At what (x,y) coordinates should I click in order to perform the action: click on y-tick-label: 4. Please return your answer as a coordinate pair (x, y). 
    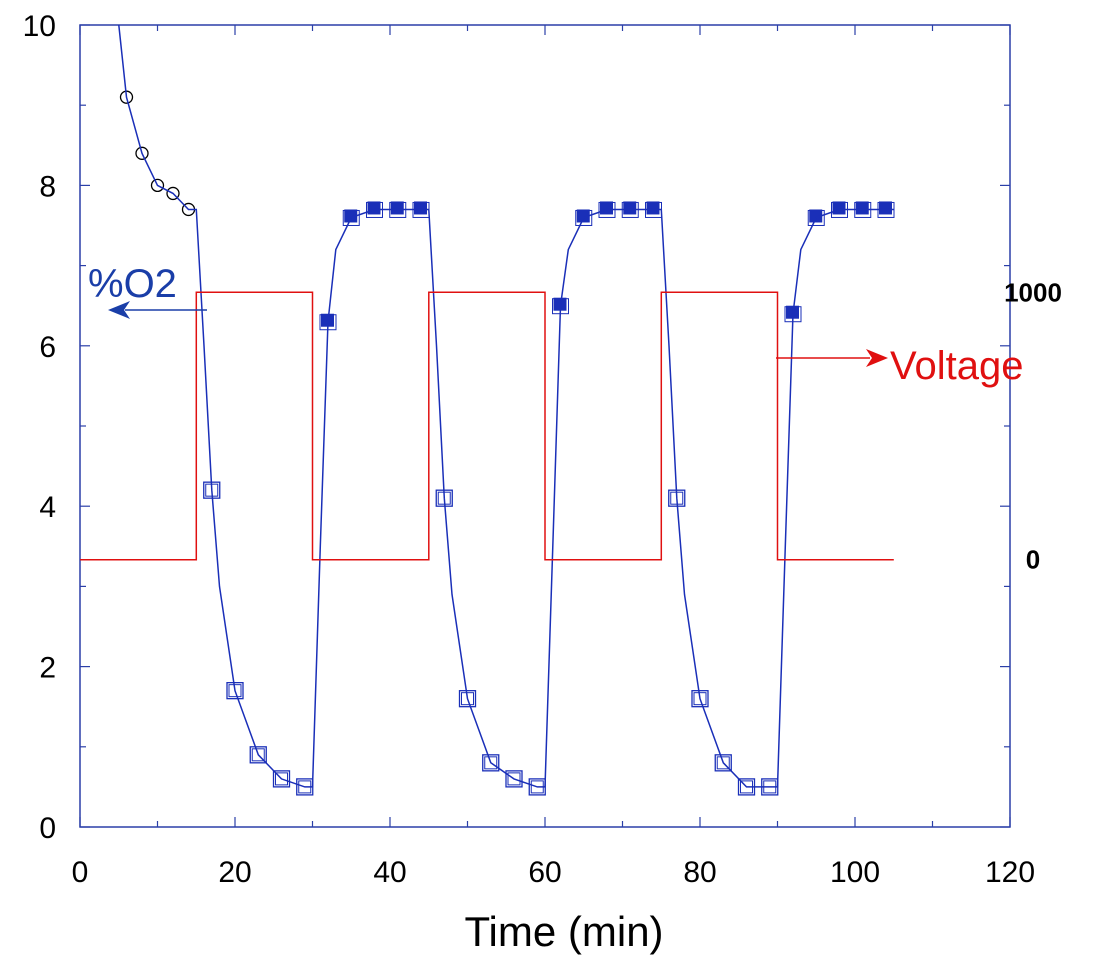
    Looking at the image, I should click on (47, 507).